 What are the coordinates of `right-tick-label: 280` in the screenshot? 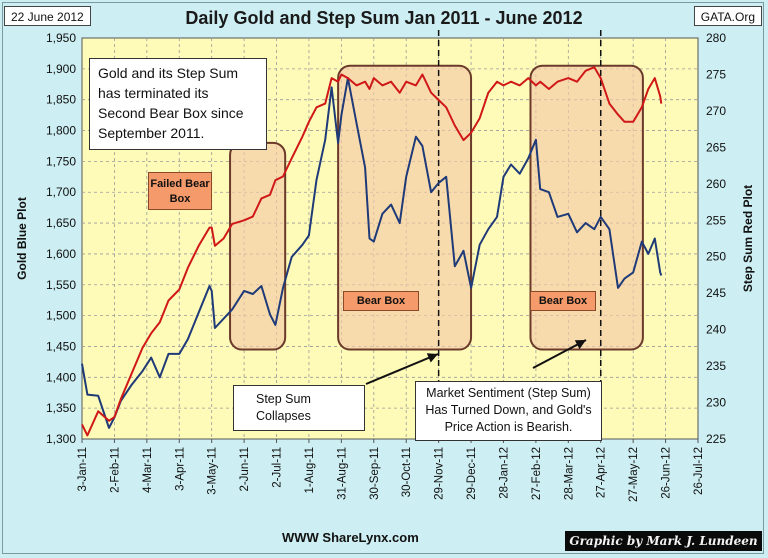 It's located at (716, 38).